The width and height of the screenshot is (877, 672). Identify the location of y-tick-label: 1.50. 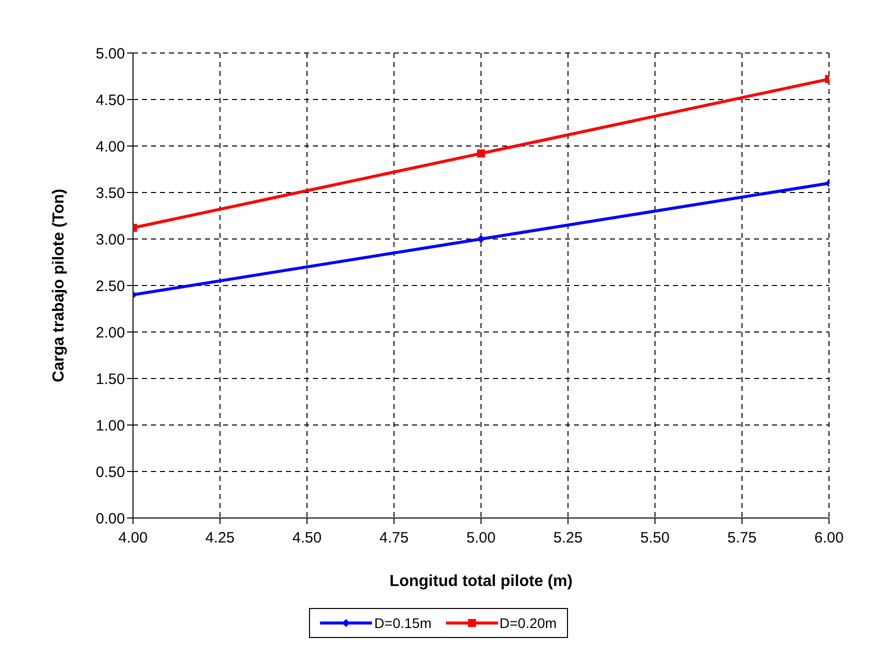
(110, 379).